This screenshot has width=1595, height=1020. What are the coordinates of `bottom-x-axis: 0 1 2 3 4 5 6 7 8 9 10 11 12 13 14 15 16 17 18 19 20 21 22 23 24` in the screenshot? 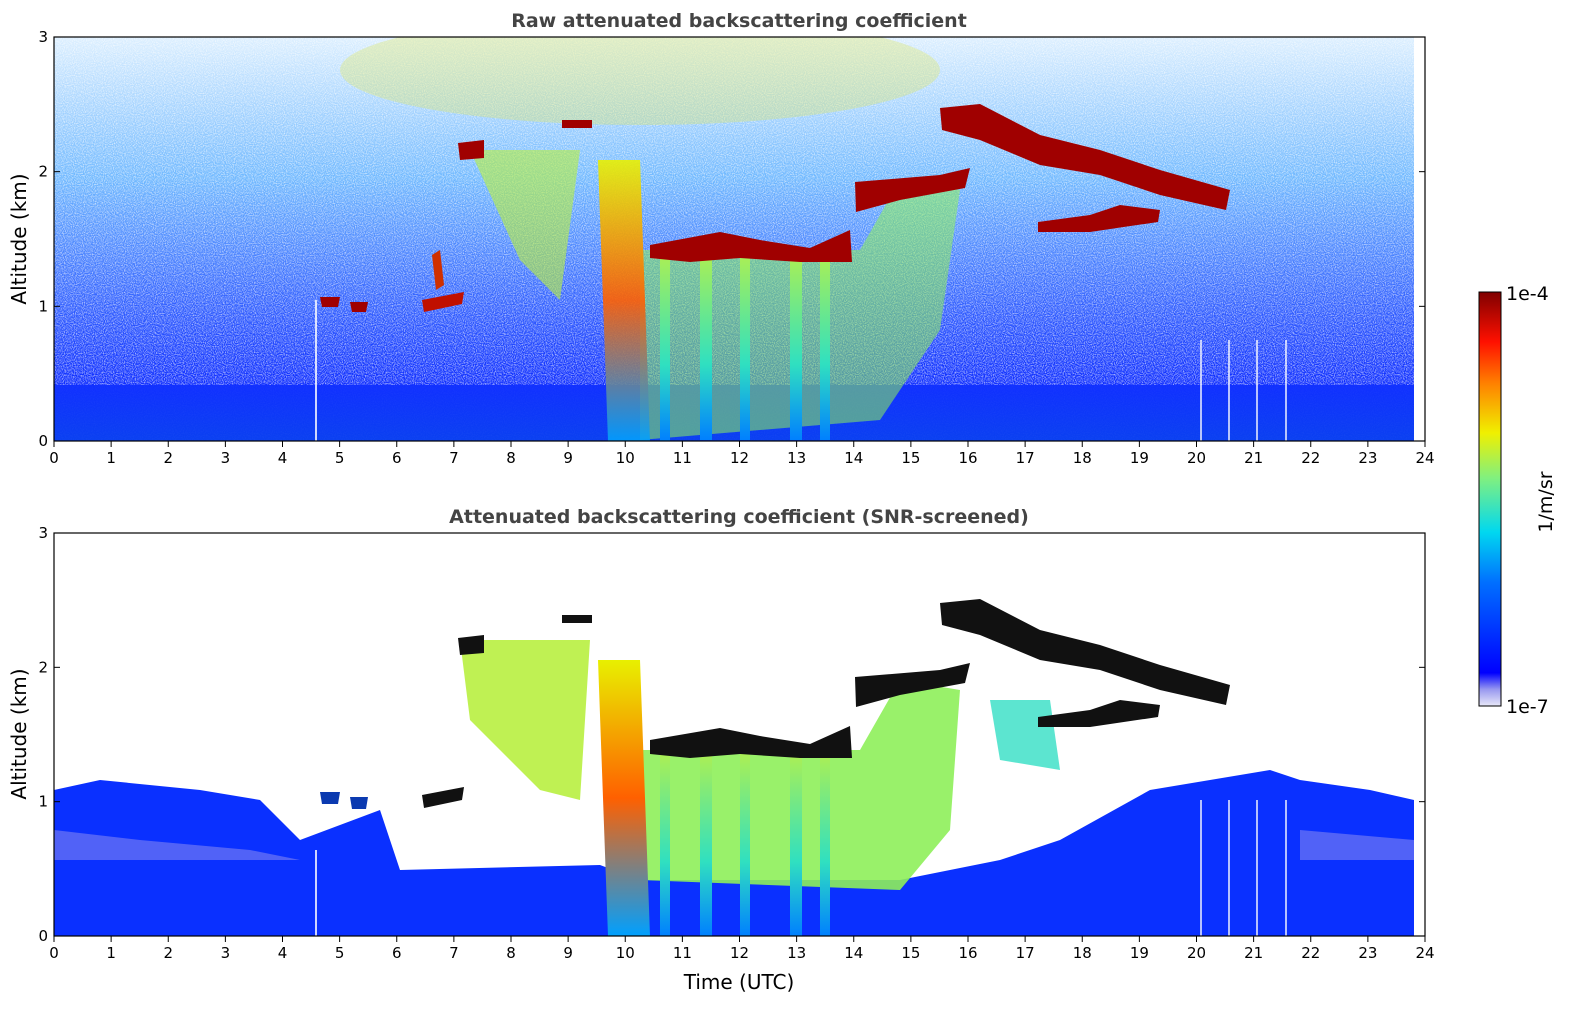 It's located at (742, 949).